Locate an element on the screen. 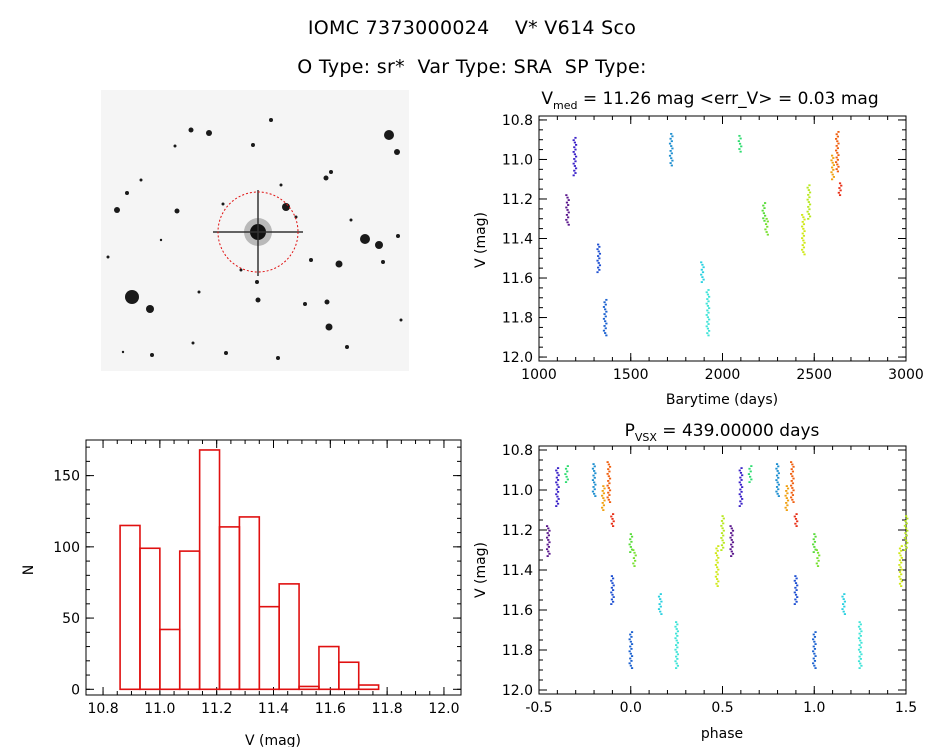 Image resolution: width=944 pixels, height=747 pixels. histogram-frame is located at coordinates (273, 567).